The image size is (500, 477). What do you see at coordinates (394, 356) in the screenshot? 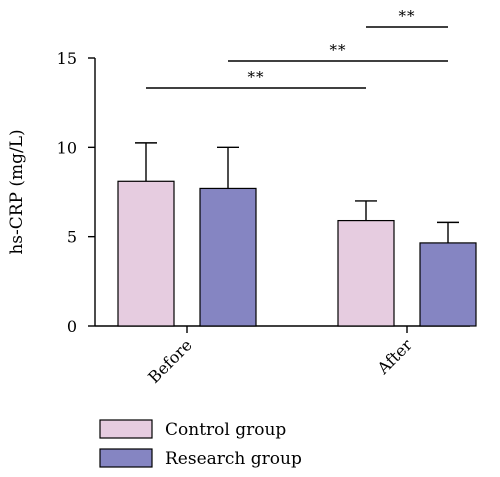
I see `x-tick-label: After` at bounding box center [394, 356].